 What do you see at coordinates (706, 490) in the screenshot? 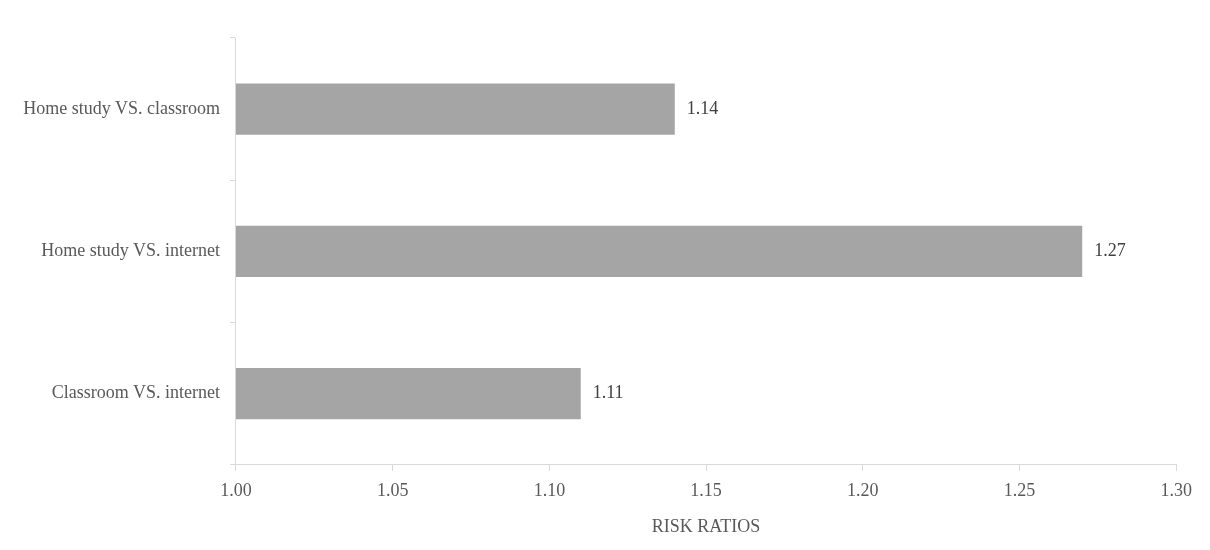
I see `x-tick-label: 1.15` at bounding box center [706, 490].